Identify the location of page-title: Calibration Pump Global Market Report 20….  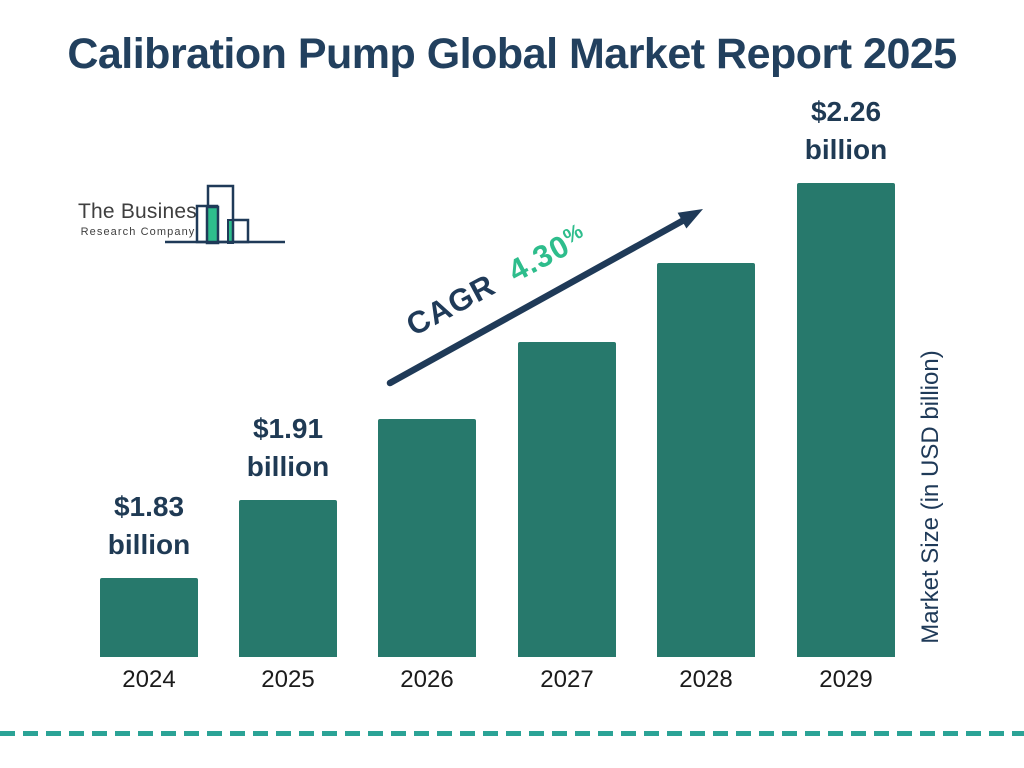
(512, 54).